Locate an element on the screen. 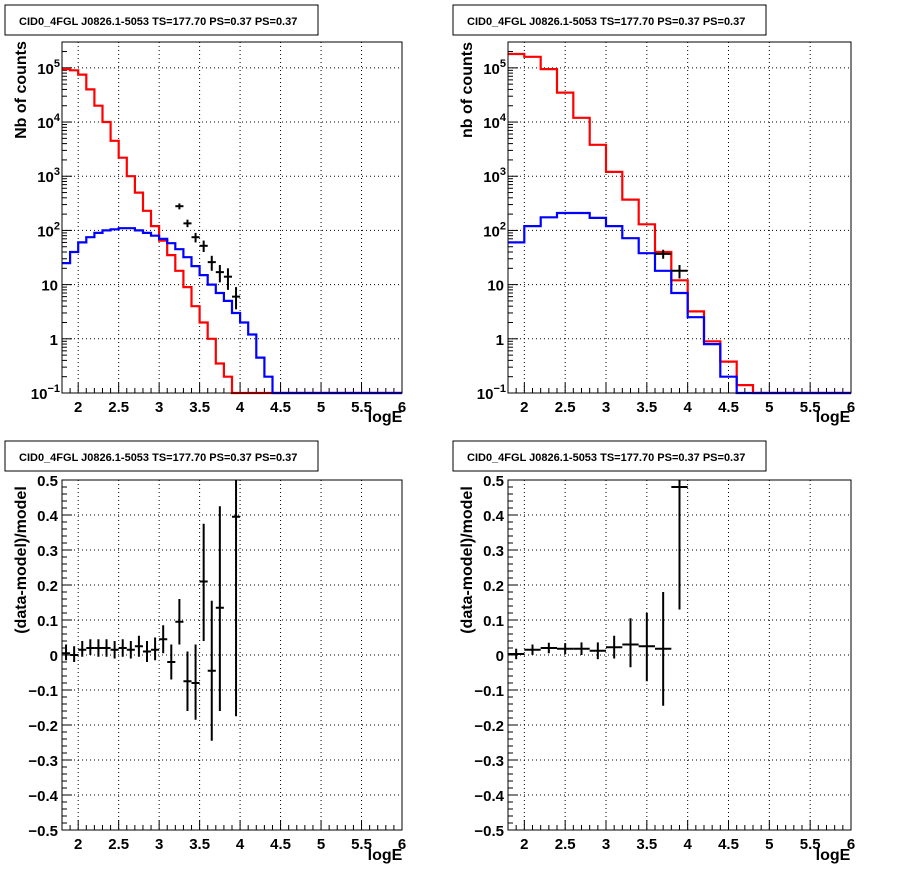 The height and width of the screenshot is (880, 898). y-axis-label: nb of counts is located at coordinates (467, 90).